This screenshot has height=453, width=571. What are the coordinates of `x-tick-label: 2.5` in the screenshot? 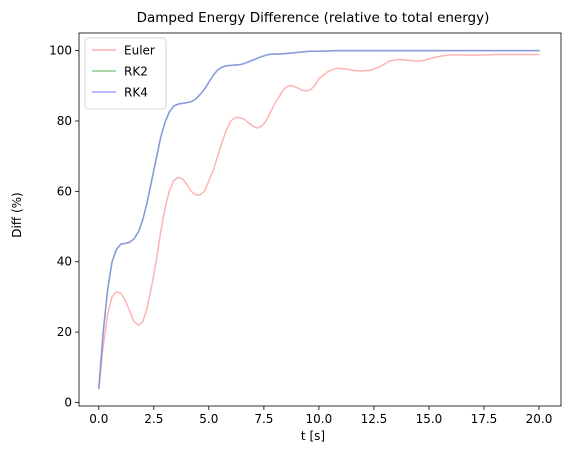 It's located at (153, 419).